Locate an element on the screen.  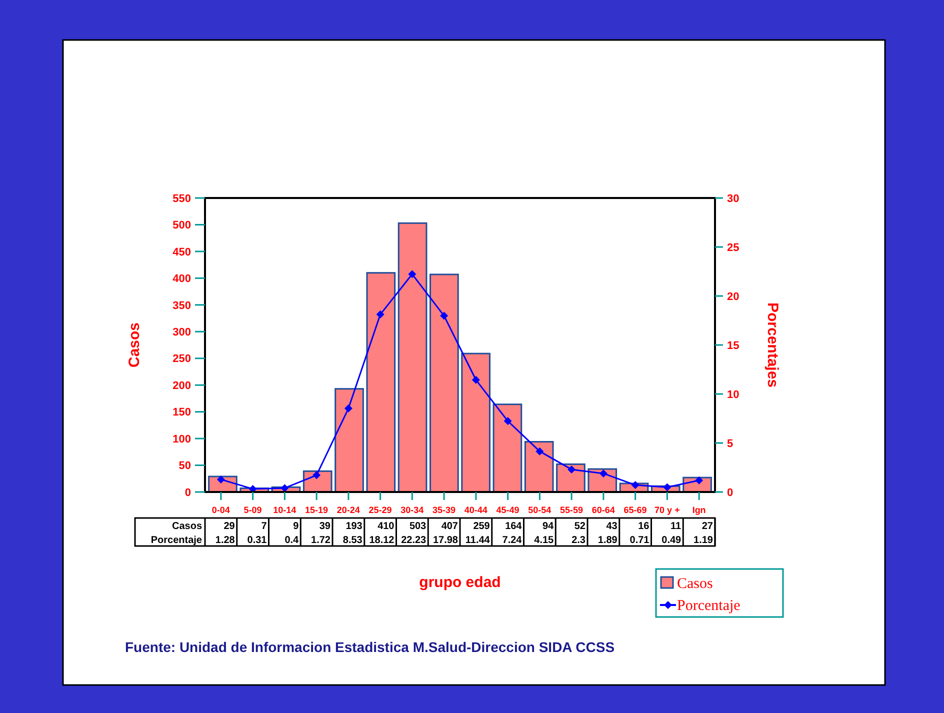
x-tick-label: 10-14 is located at coordinates (284, 510).